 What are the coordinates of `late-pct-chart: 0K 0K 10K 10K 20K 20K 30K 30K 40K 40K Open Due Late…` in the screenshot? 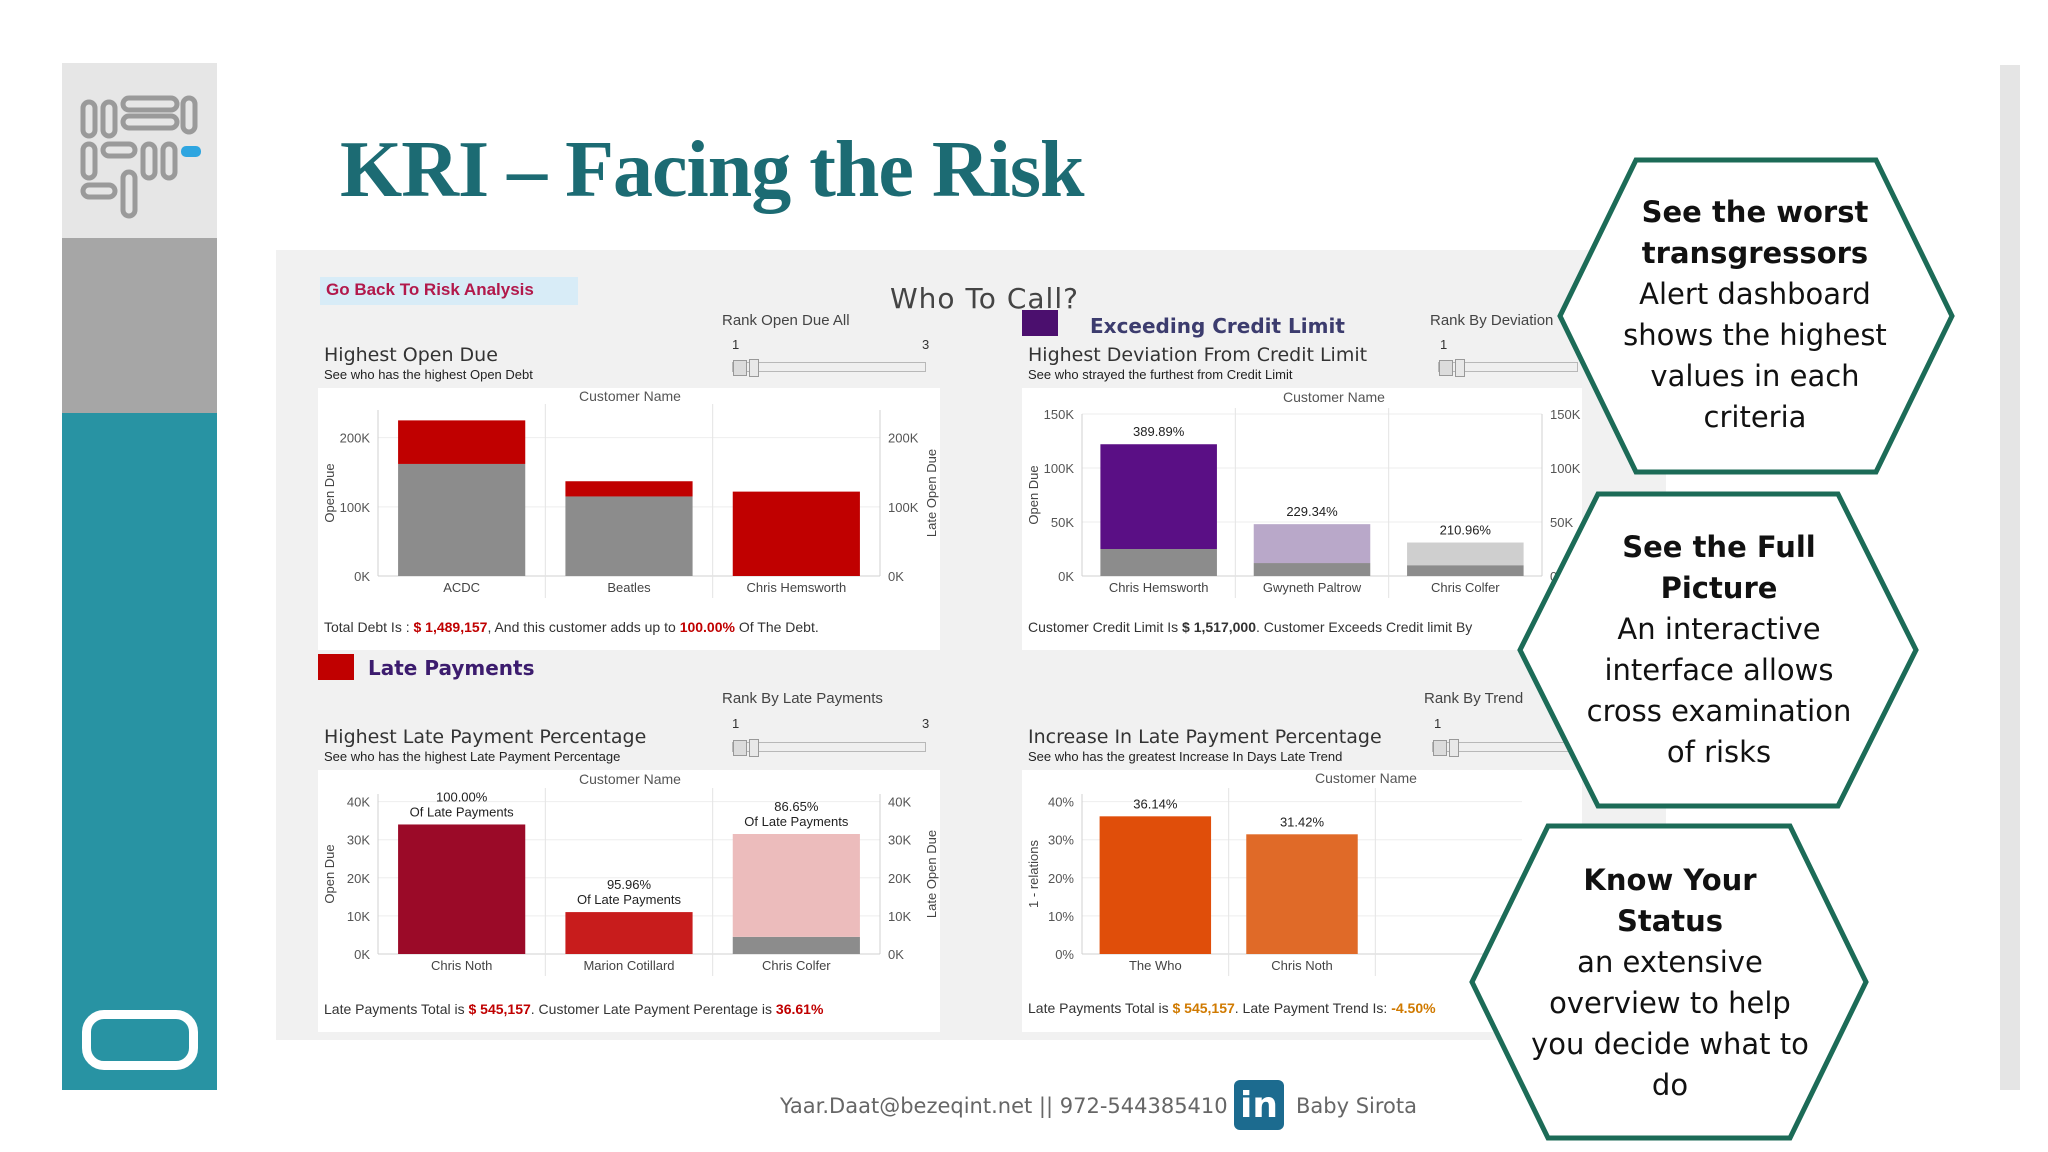 It's located at (630, 882).